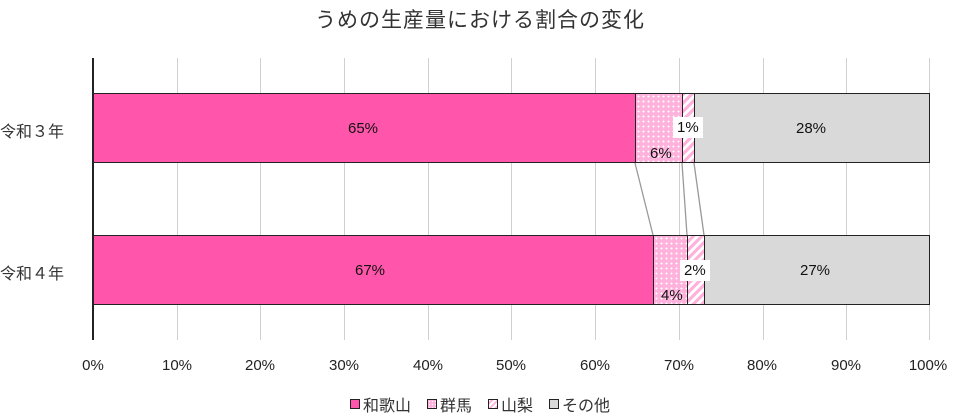  I want to click on x-tick: 60%, so click(595, 365).